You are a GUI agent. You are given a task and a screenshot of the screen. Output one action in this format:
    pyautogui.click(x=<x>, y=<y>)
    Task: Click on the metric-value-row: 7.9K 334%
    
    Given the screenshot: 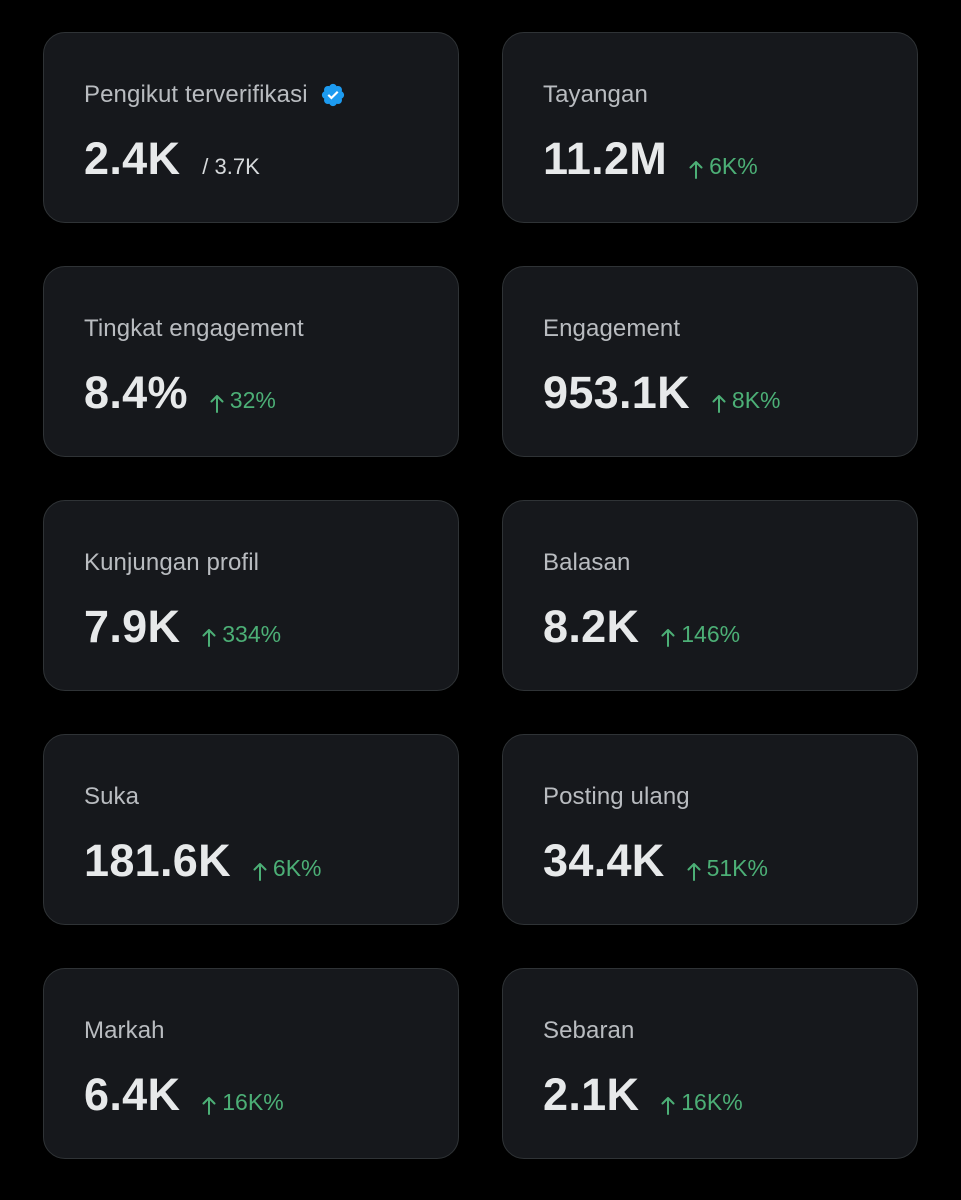 What is the action you would take?
    pyautogui.click(x=251, y=627)
    